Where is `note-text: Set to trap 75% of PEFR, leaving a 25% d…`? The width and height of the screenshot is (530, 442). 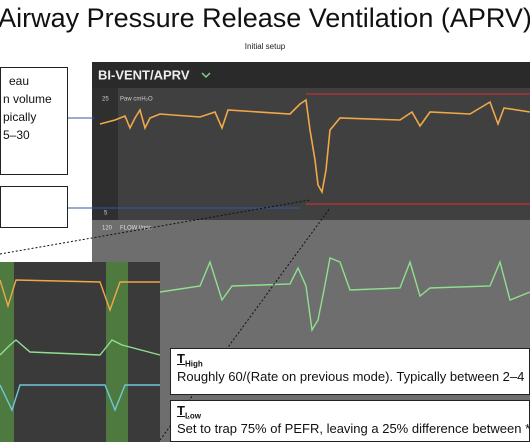 note-text: Set to trap 75% of PEFR, leaving a 25% d… is located at coordinates (353, 428).